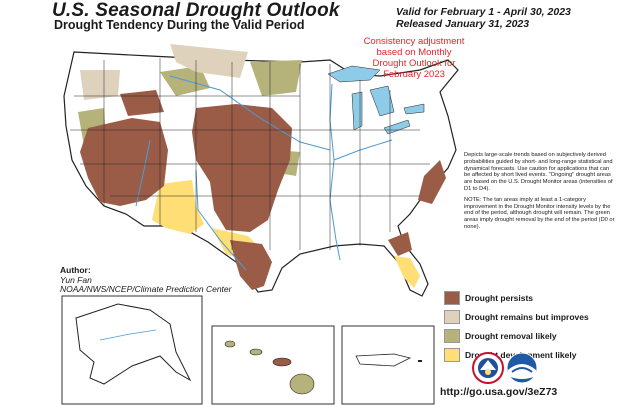 This screenshot has width=643, height=413. What do you see at coordinates (527, 316) in the screenshot?
I see `legend-label-improves: Drought remains but improves` at bounding box center [527, 316].